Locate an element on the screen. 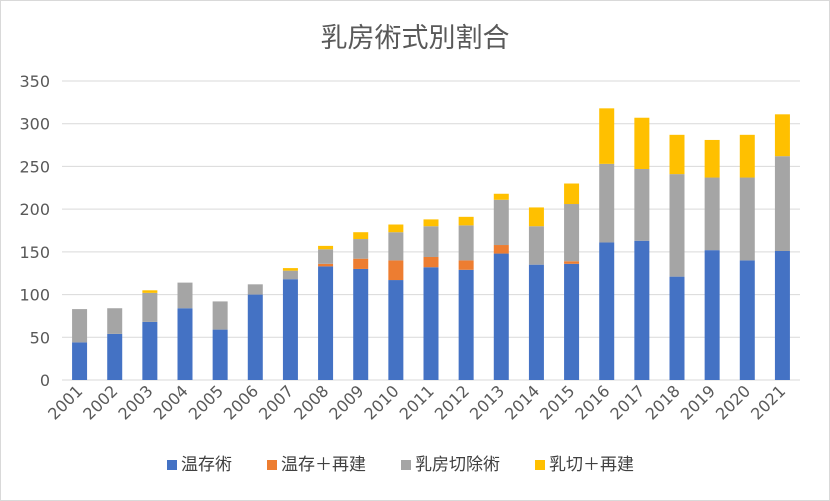  bar-segment-0-2015 is located at coordinates (572, 321).